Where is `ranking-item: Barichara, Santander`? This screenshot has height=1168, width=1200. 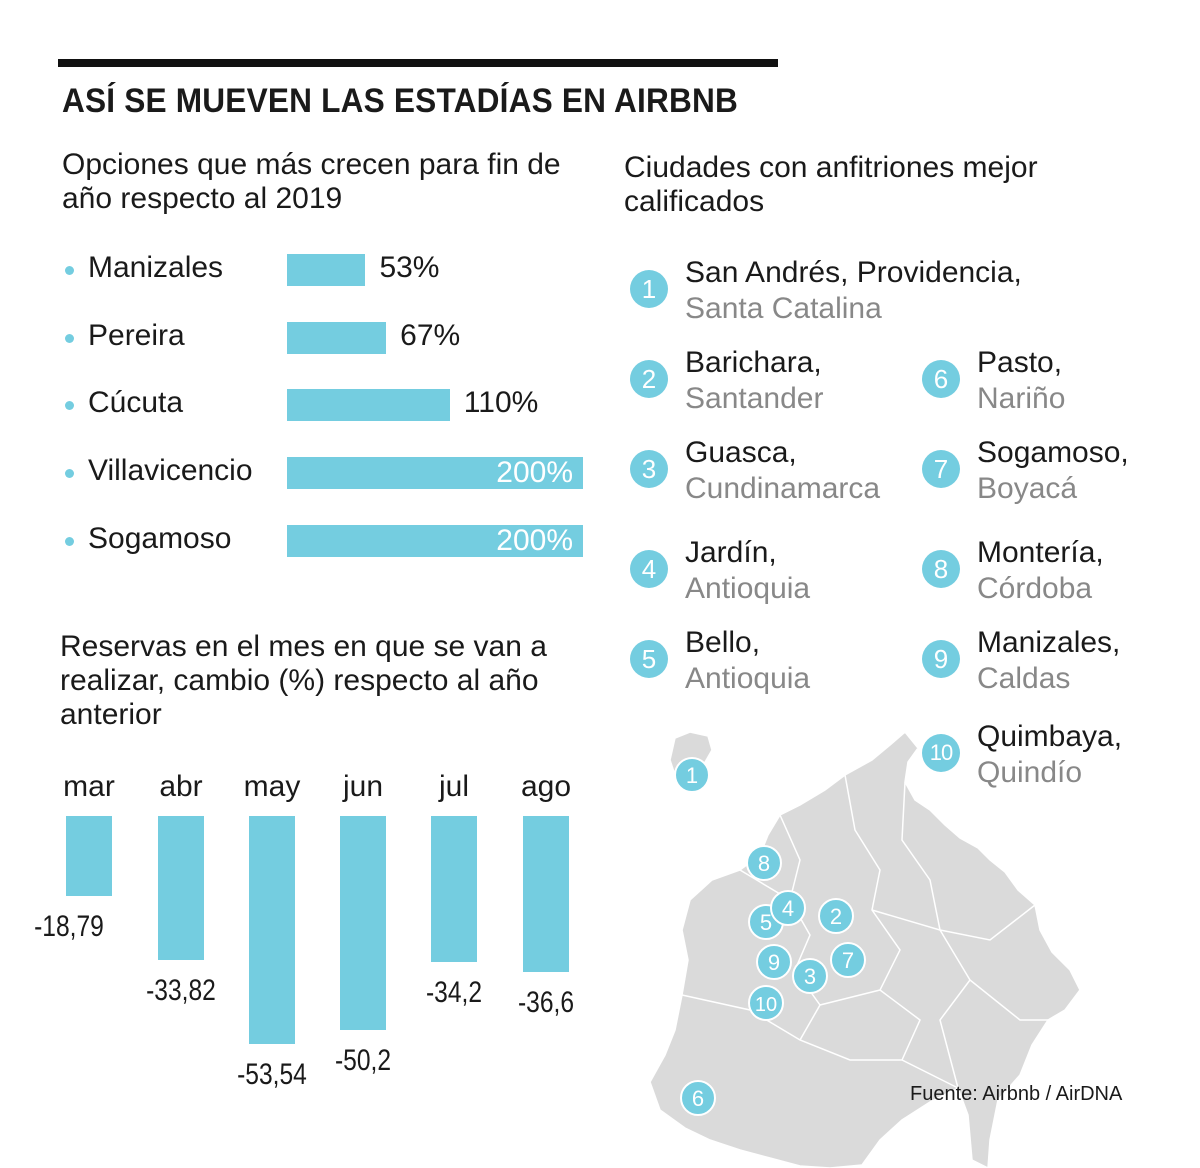 ranking-item: Barichara, Santander is located at coordinates (754, 381).